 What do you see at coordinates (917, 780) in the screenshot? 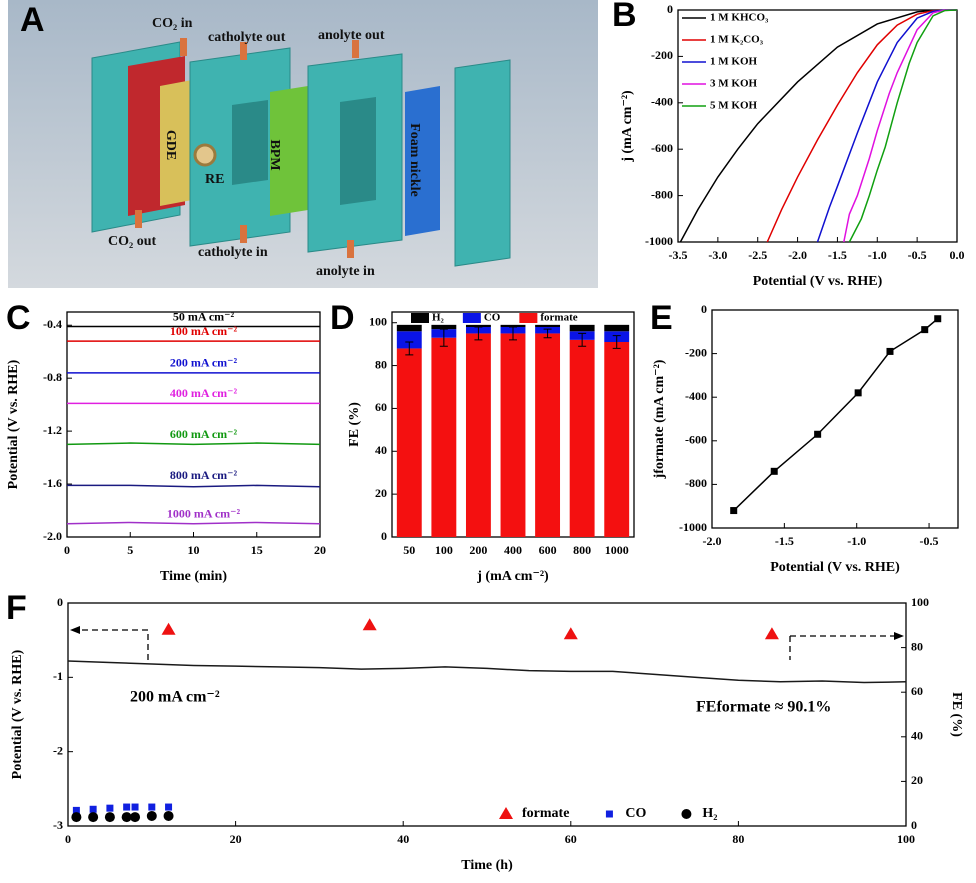
I see `y2-tick-label: 20` at bounding box center [917, 780].